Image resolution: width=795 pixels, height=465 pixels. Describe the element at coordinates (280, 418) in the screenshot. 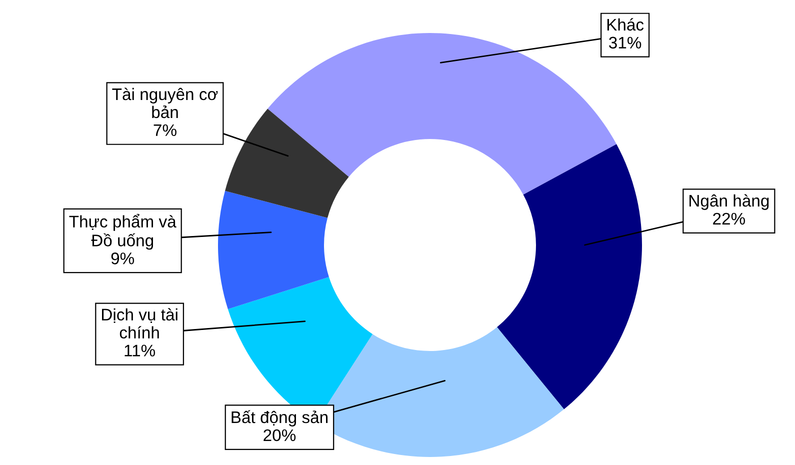

I see `slice-label: Bất động sản` at that location.